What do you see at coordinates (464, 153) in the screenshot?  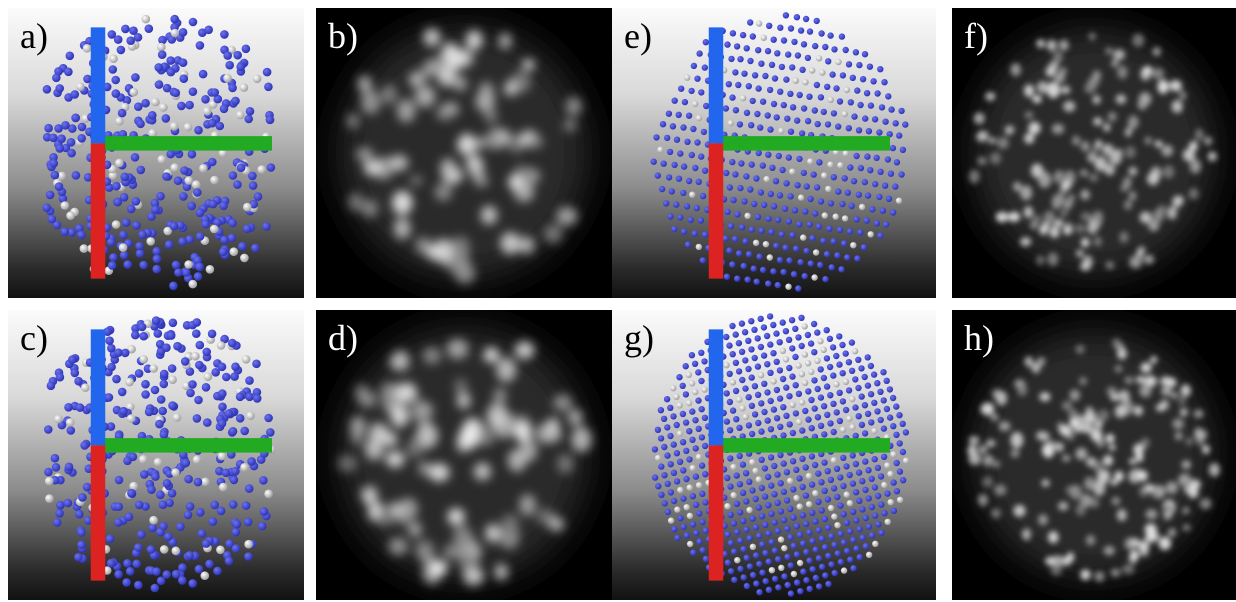 I see `panel-b-stem-image: b)` at bounding box center [464, 153].